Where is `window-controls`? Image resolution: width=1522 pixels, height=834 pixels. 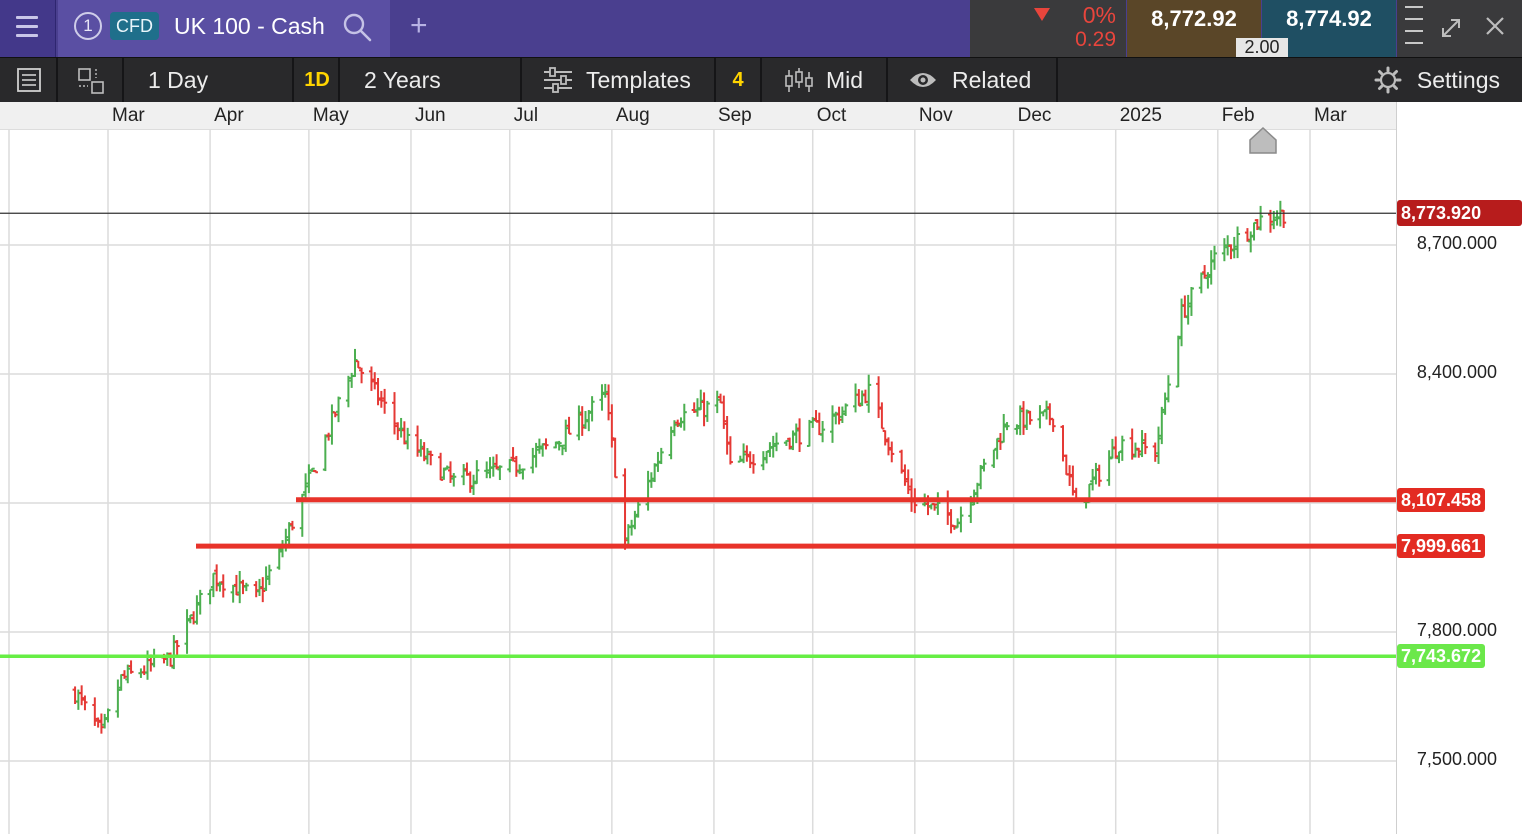 window-controls is located at coordinates (1459, 28).